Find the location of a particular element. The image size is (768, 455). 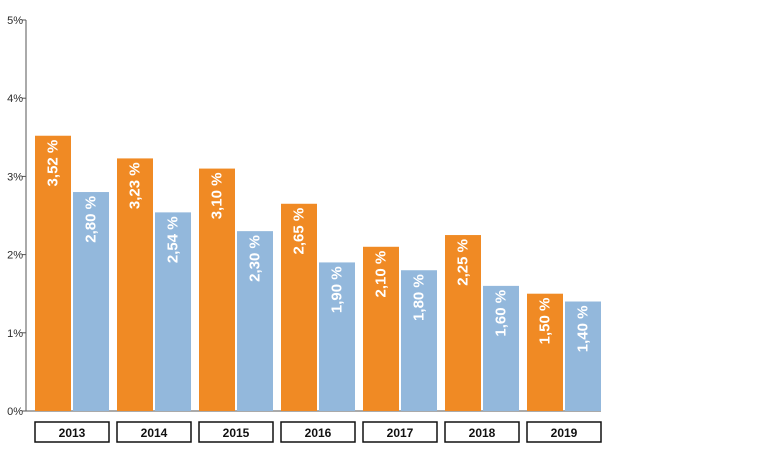

bar-series-1-2015 is located at coordinates (217, 289).